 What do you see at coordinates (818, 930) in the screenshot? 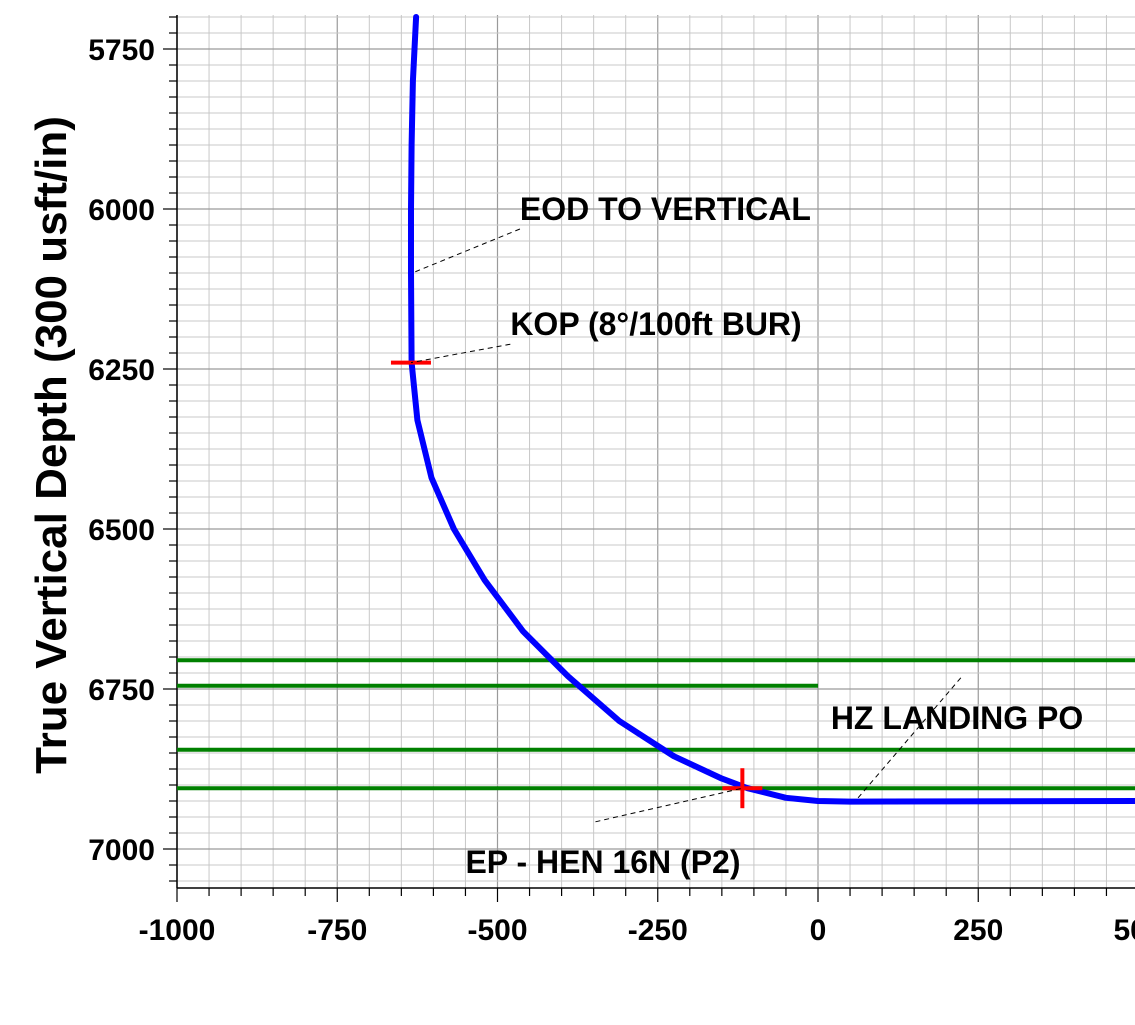
I see `x-tick-label: 0` at bounding box center [818, 930].